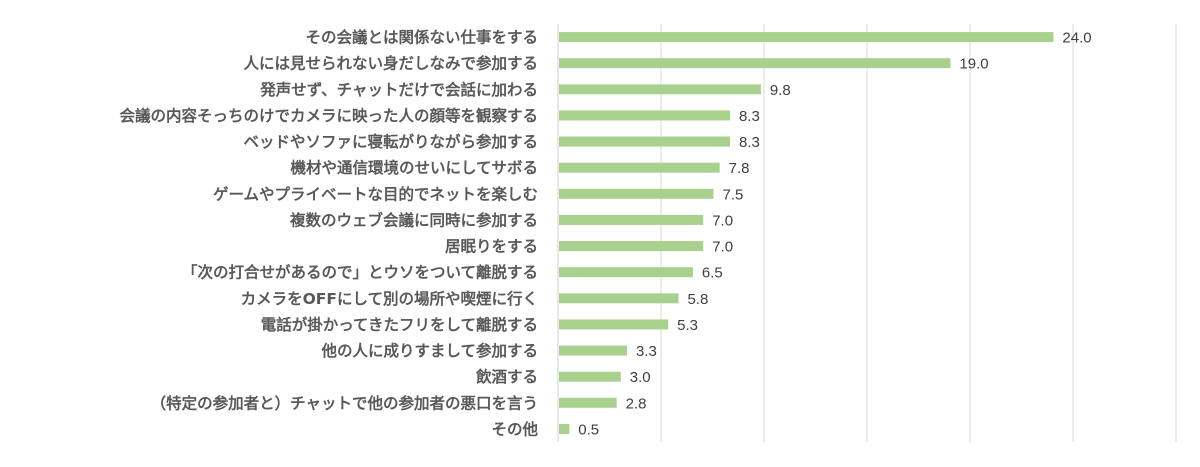 Image resolution: width=1200 pixels, height=467 pixels. What do you see at coordinates (636, 403) in the screenshot?
I see `value-label: 2.8` at bounding box center [636, 403].